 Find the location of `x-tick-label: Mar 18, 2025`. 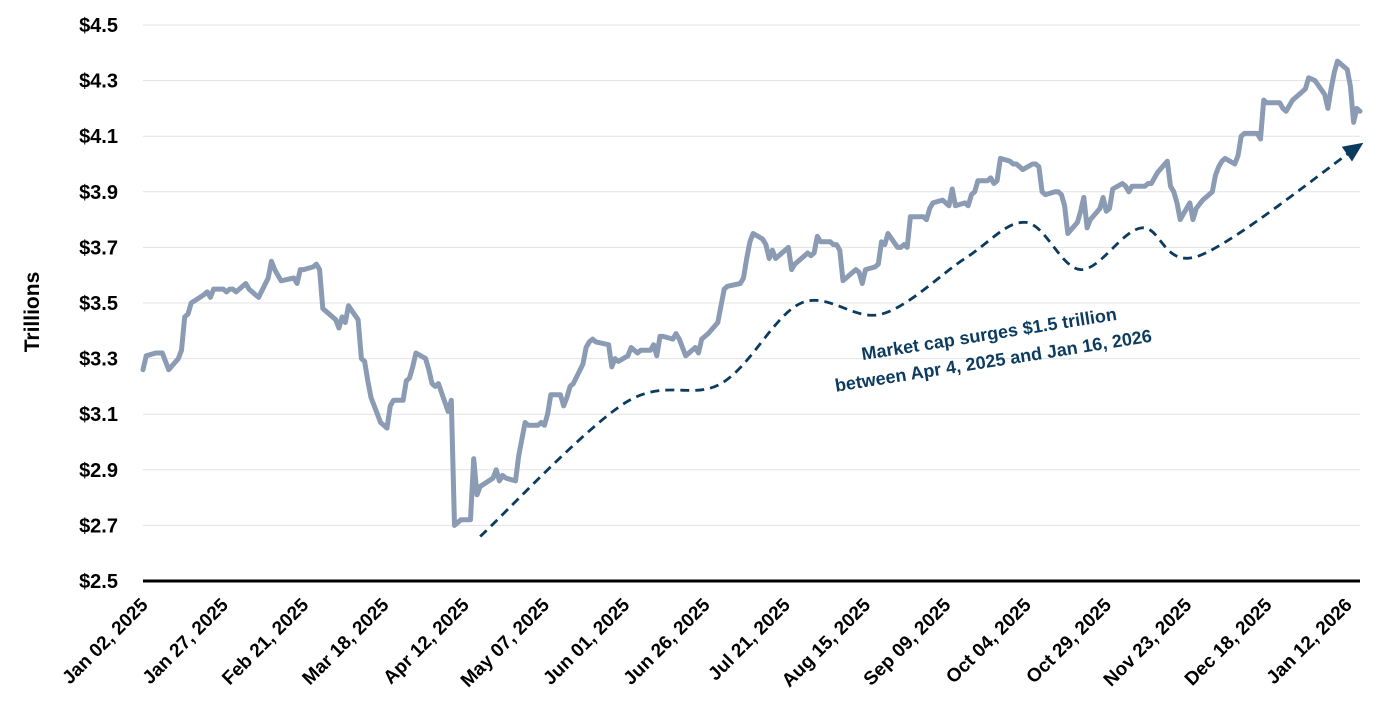

x-tick-label: Mar 18, 2025 is located at coordinates (346, 641).